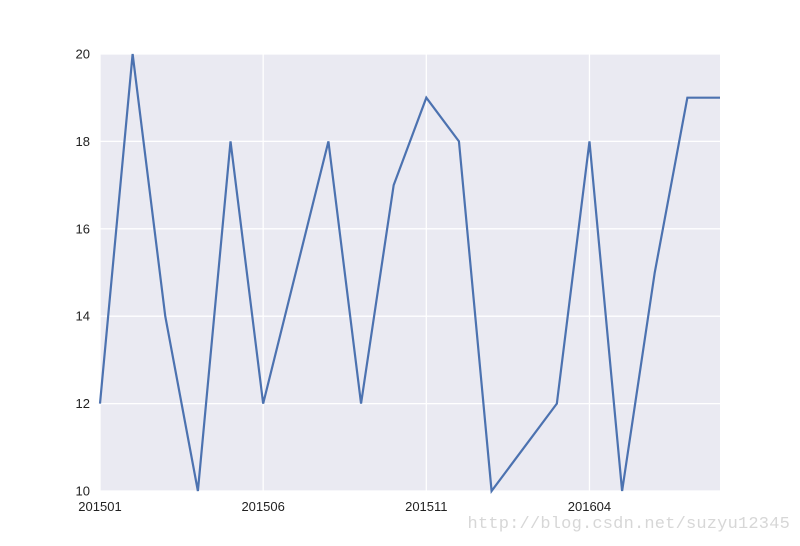 The image size is (800, 546). What do you see at coordinates (262, 506) in the screenshot?
I see `x-tick-label: 201506` at bounding box center [262, 506].